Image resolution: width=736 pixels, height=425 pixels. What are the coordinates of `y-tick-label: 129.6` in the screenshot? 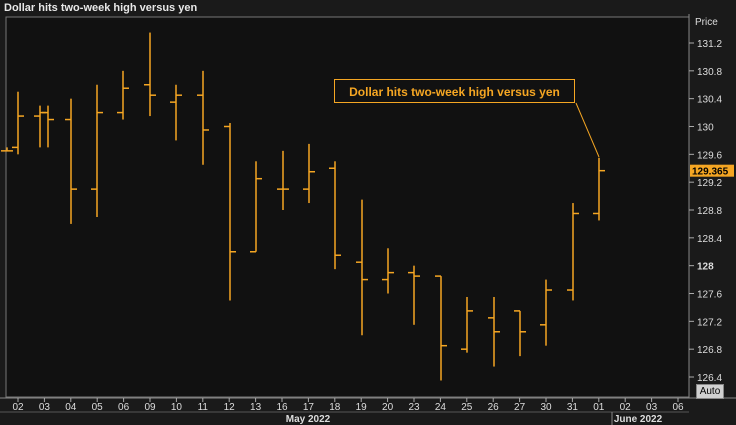 It's located at (709, 155).